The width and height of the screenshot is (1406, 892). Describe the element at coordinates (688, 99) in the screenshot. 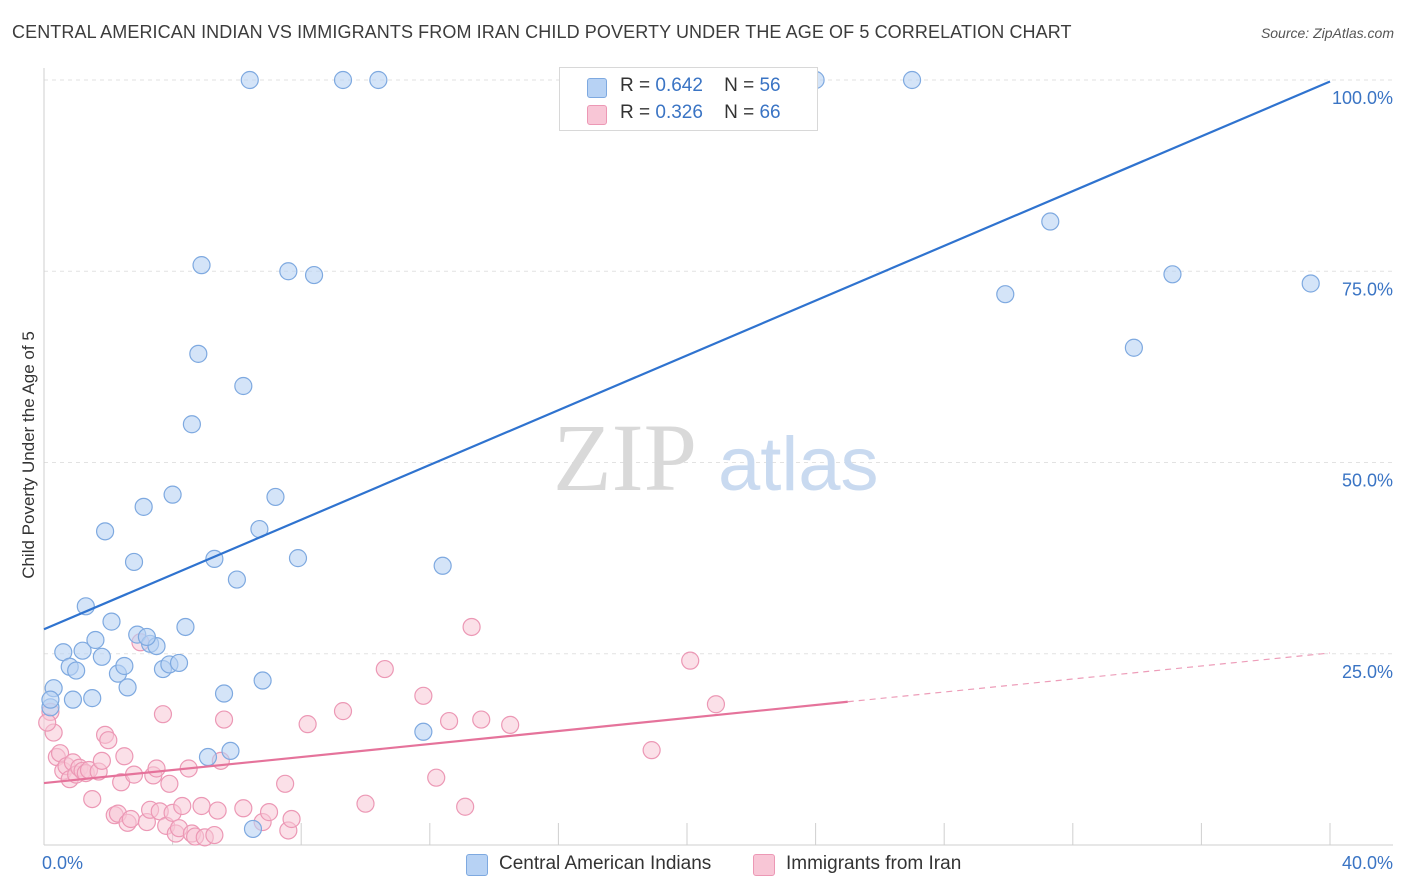

I see `correlation-legend: R = 0.642 N = 56 R = 0.326 N = 66` at that location.